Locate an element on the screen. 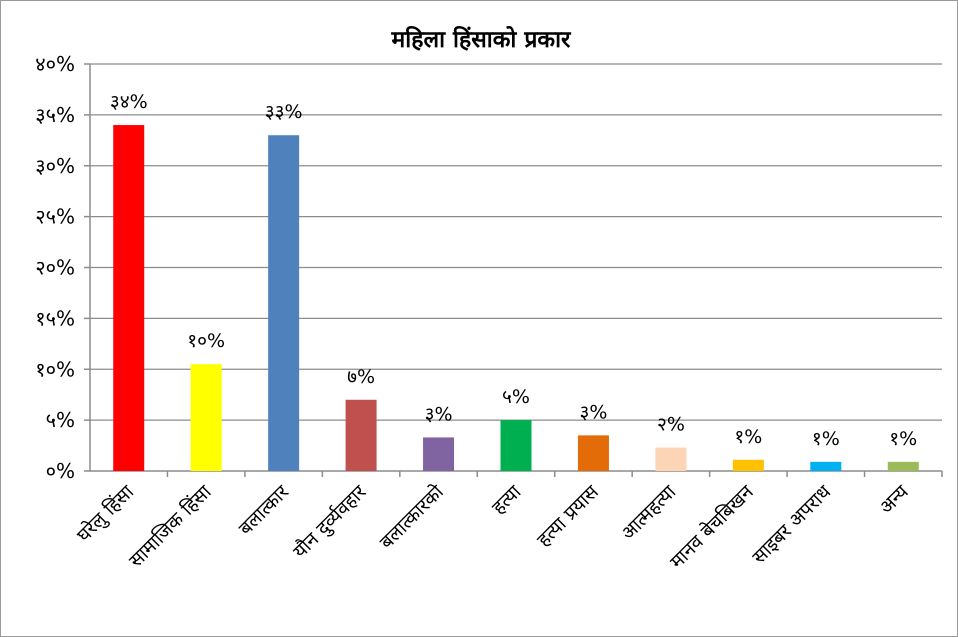 This screenshot has height=637, width=958. y-tick-label: १५% is located at coordinates (55, 318).